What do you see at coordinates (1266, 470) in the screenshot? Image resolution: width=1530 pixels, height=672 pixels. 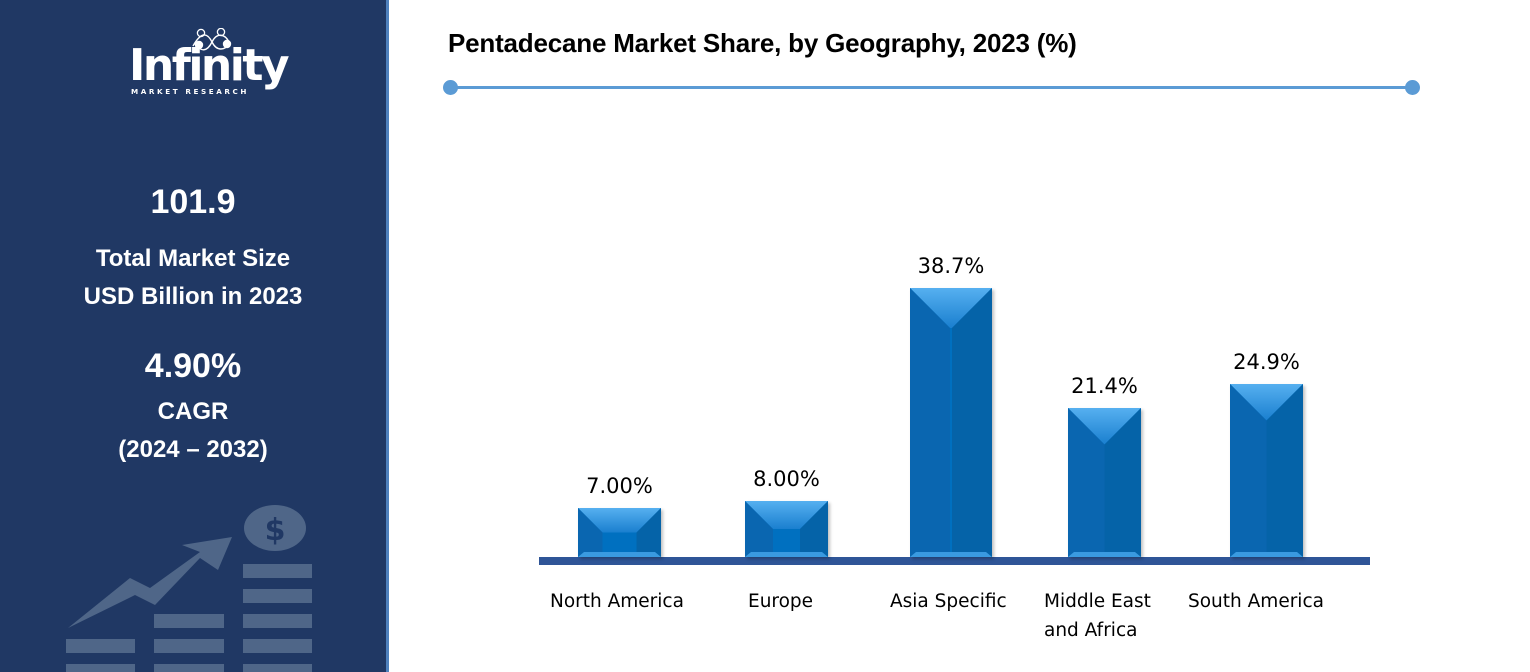 I see `bar-south-america` at bounding box center [1266, 470].